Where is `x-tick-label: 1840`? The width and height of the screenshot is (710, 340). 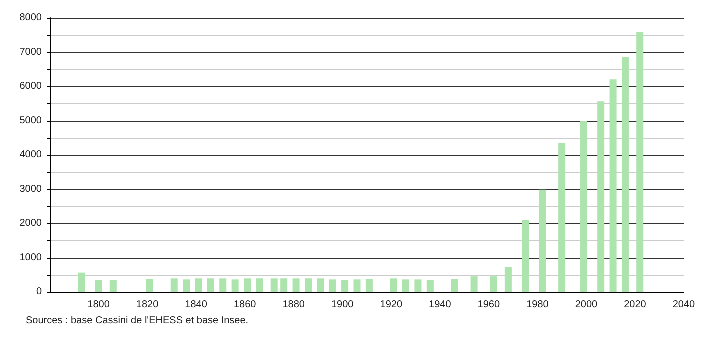 x-tick-label: 1840 is located at coordinates (196, 305).